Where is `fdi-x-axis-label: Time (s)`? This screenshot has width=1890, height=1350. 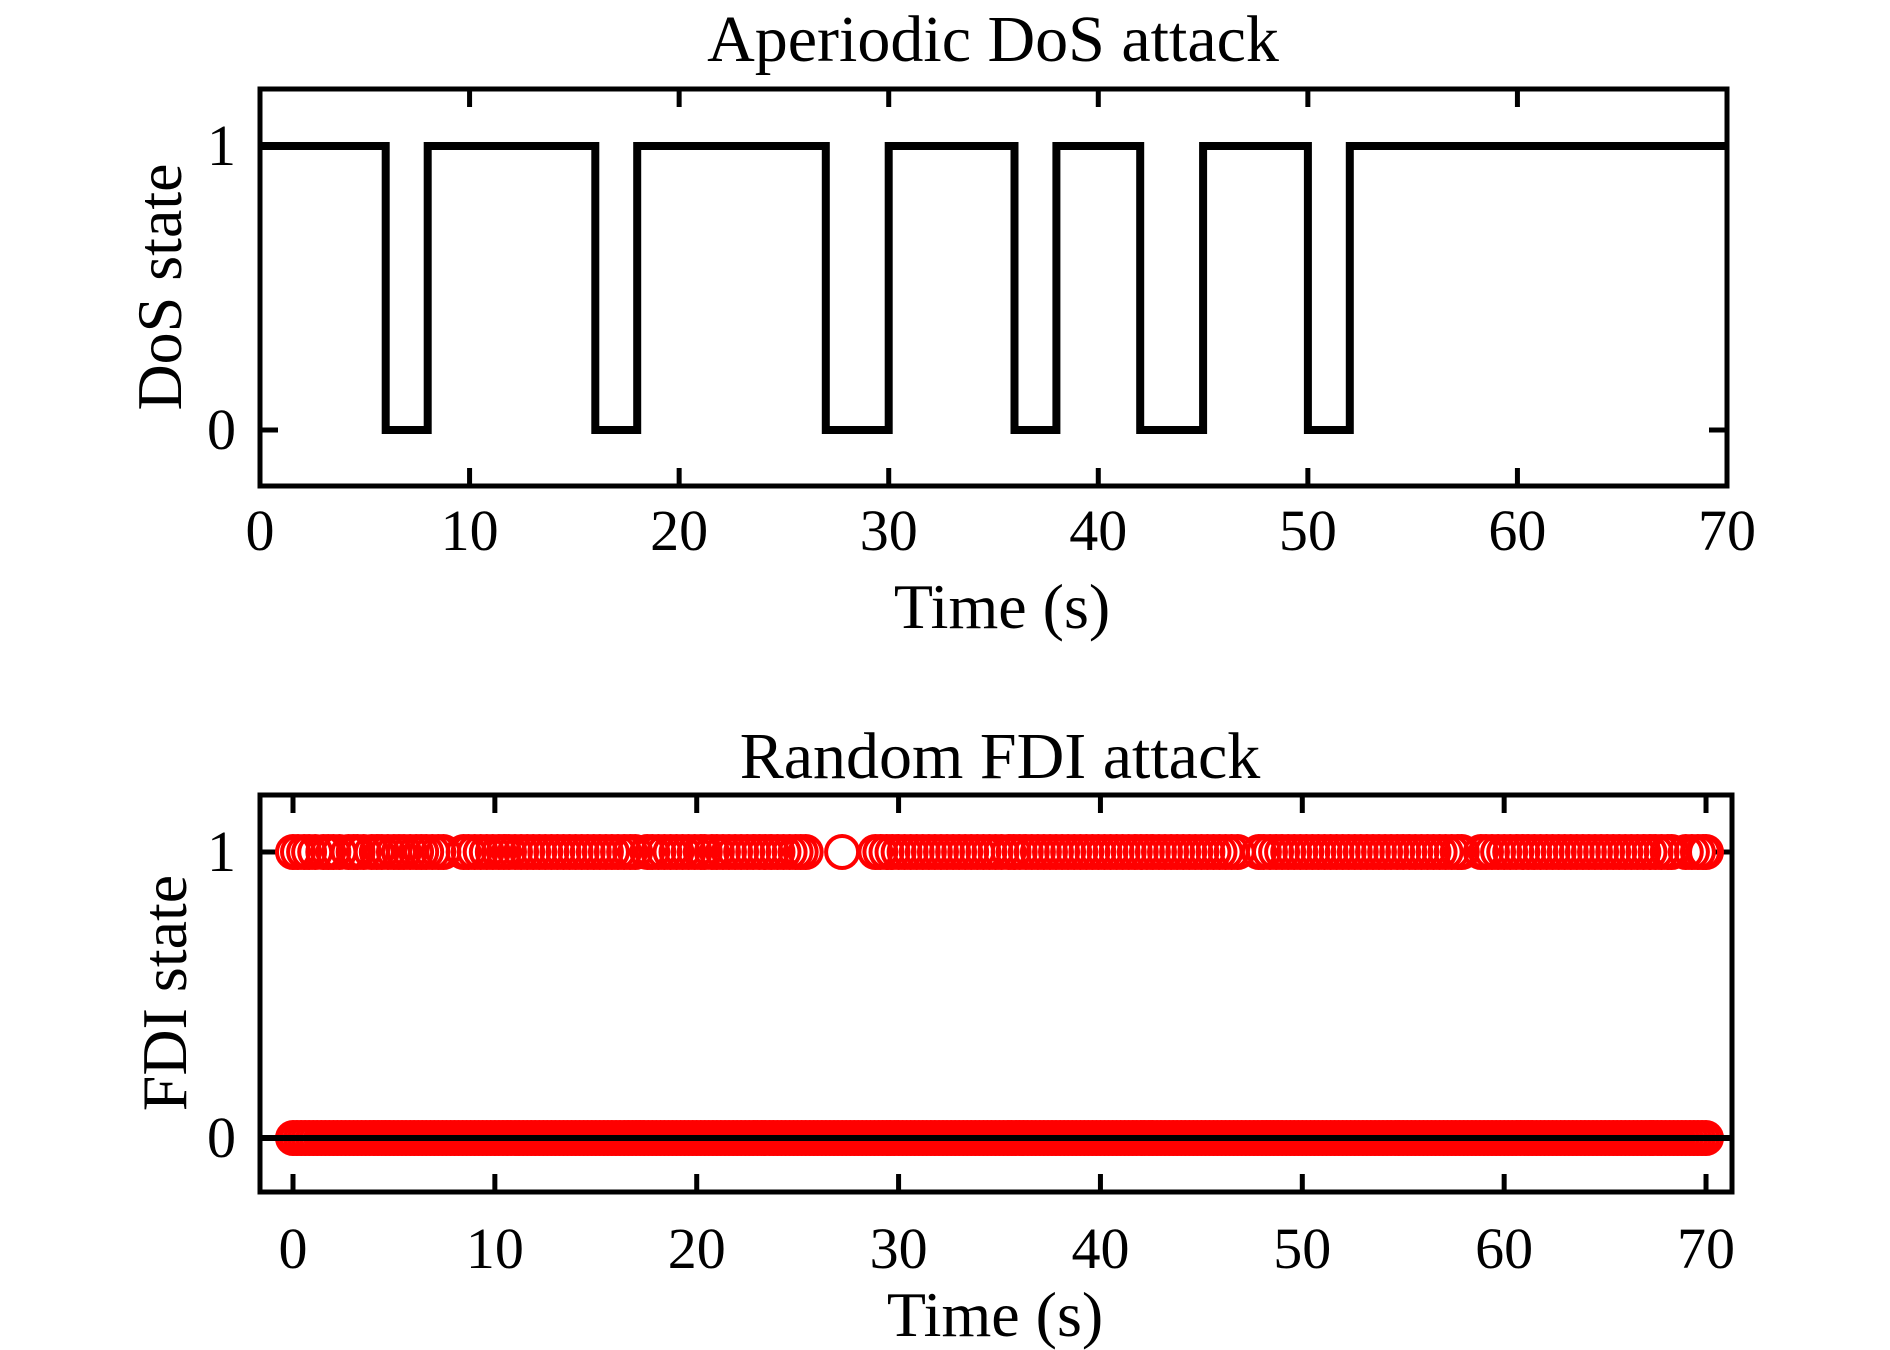
fdi-x-axis-label: Time (s) is located at coordinates (995, 1314).